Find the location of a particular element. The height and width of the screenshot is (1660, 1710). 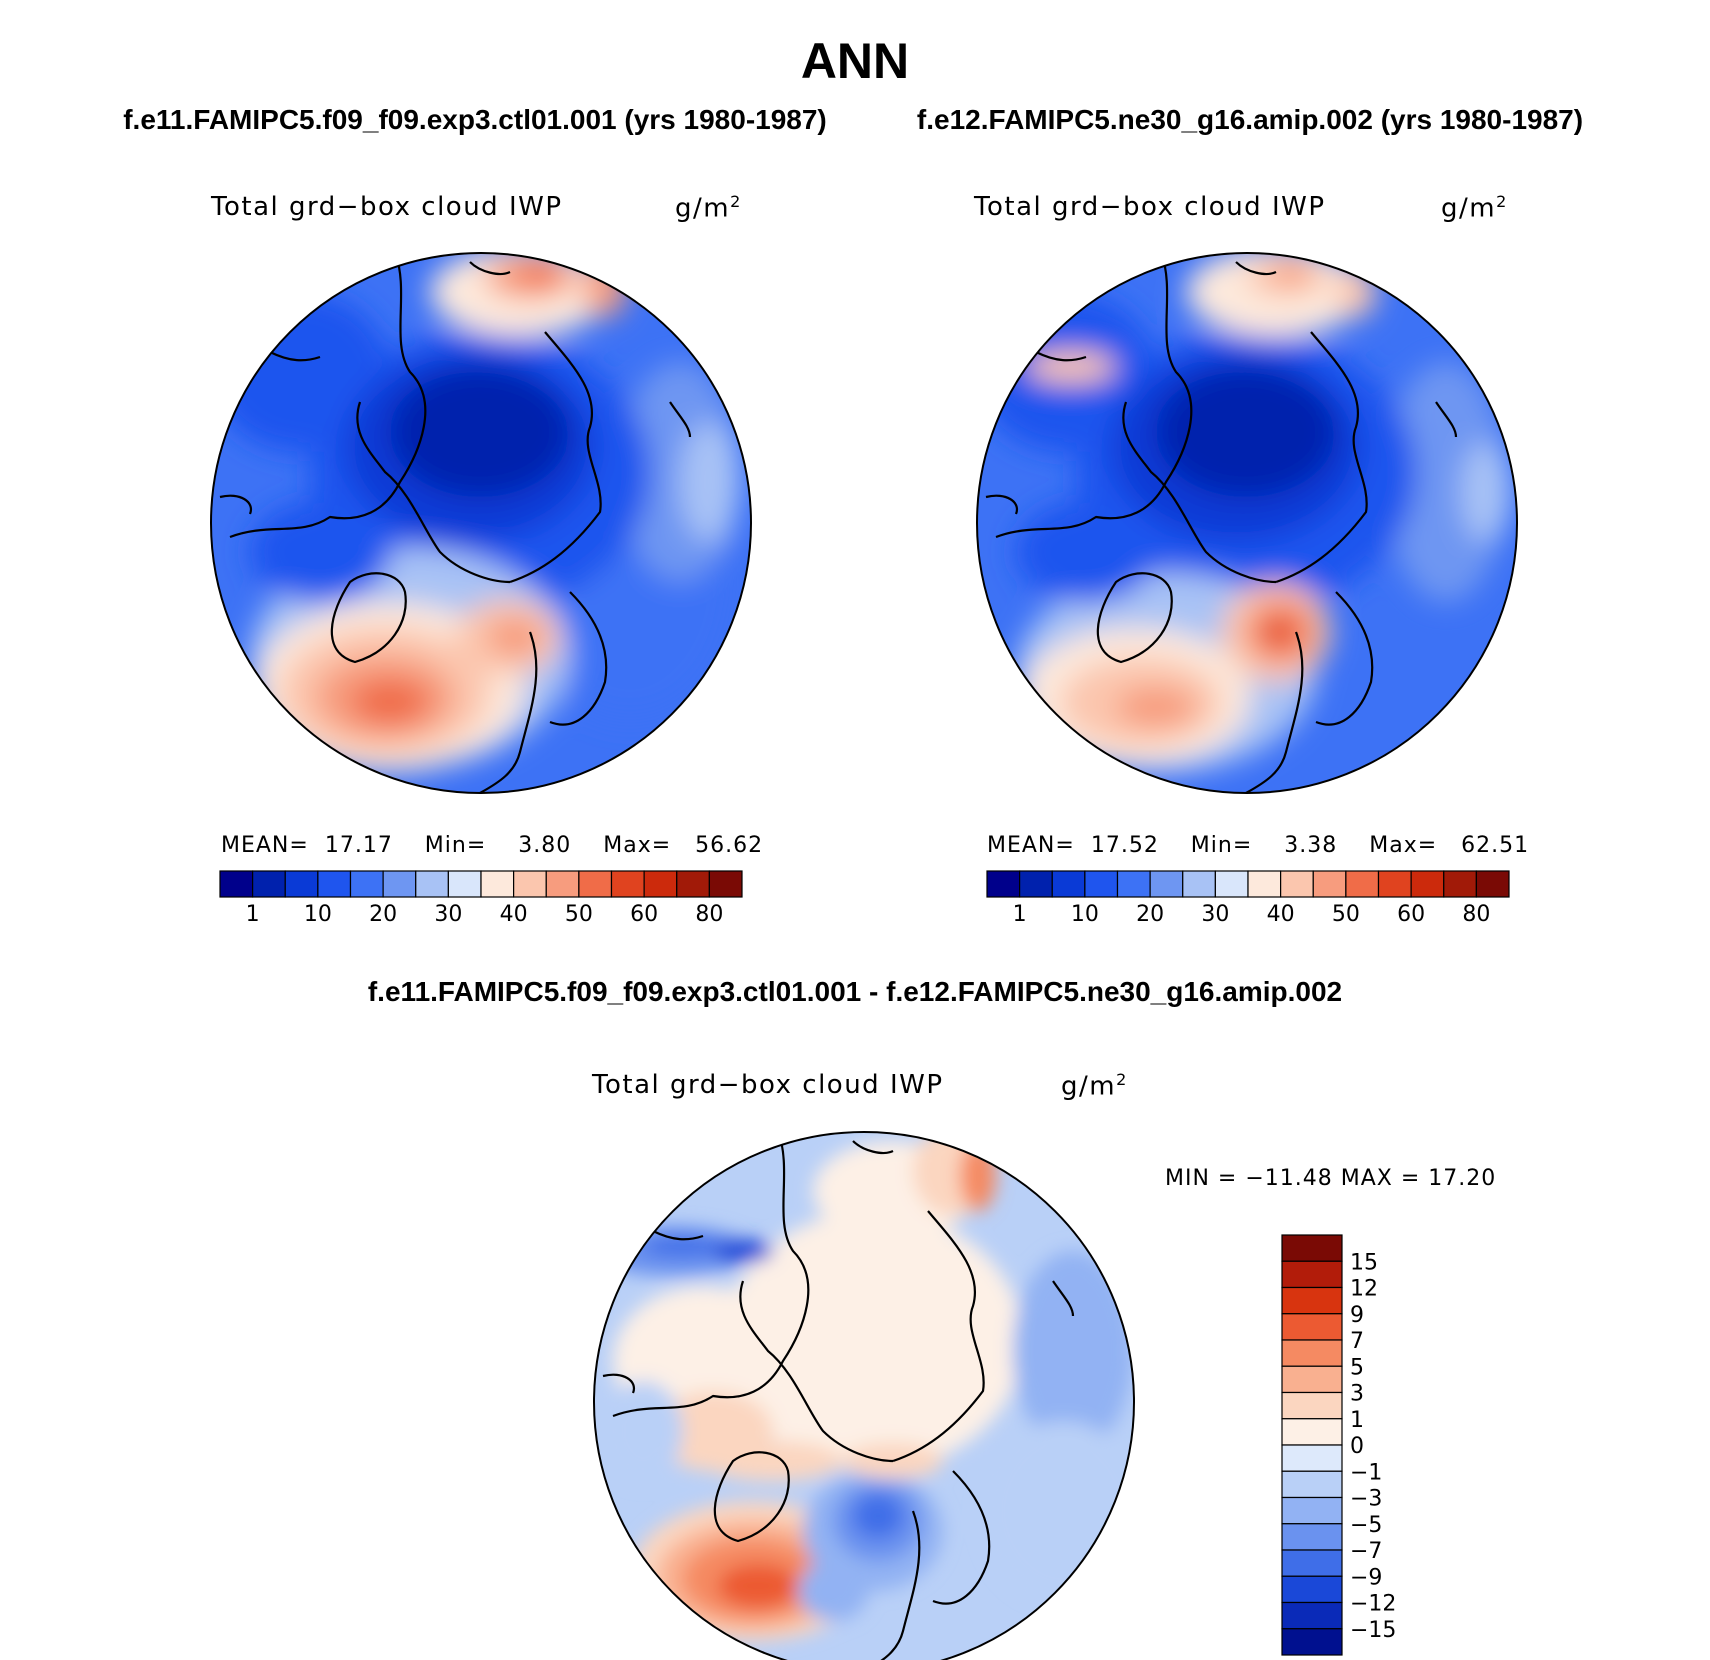

panel2-colorbar: 1 10 20 30 40 50 60 80 is located at coordinates (1248, 898).